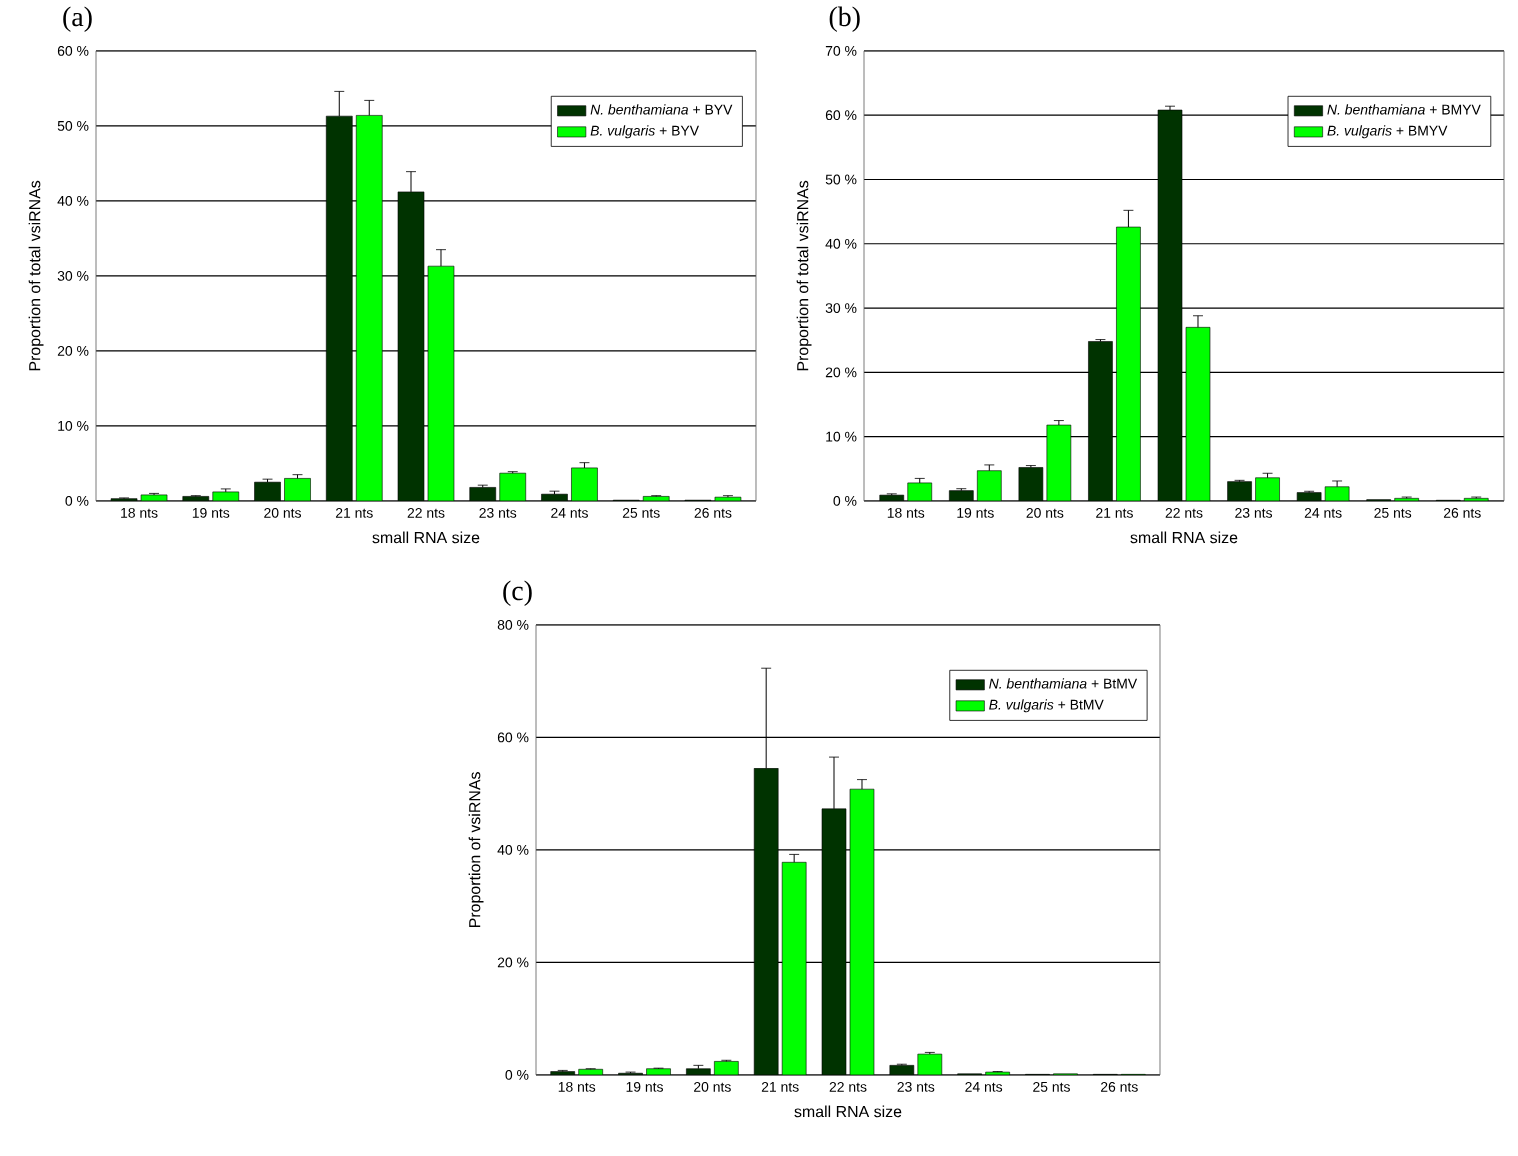  What do you see at coordinates (77, 19) in the screenshot?
I see `chart-title: (a)` at bounding box center [77, 19].